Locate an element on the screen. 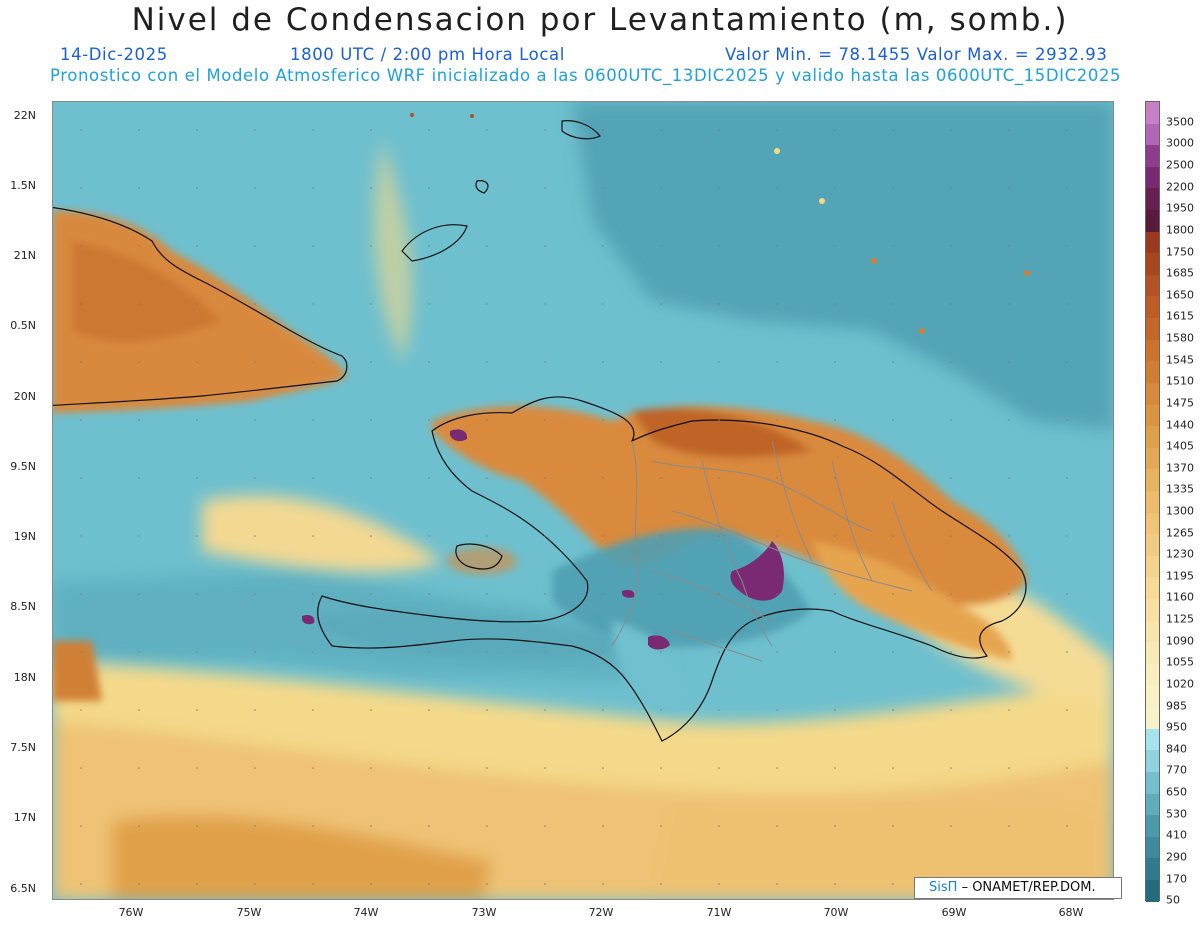 The height and width of the screenshot is (927, 1200). lat-label: 1.5N is located at coordinates (23, 185).